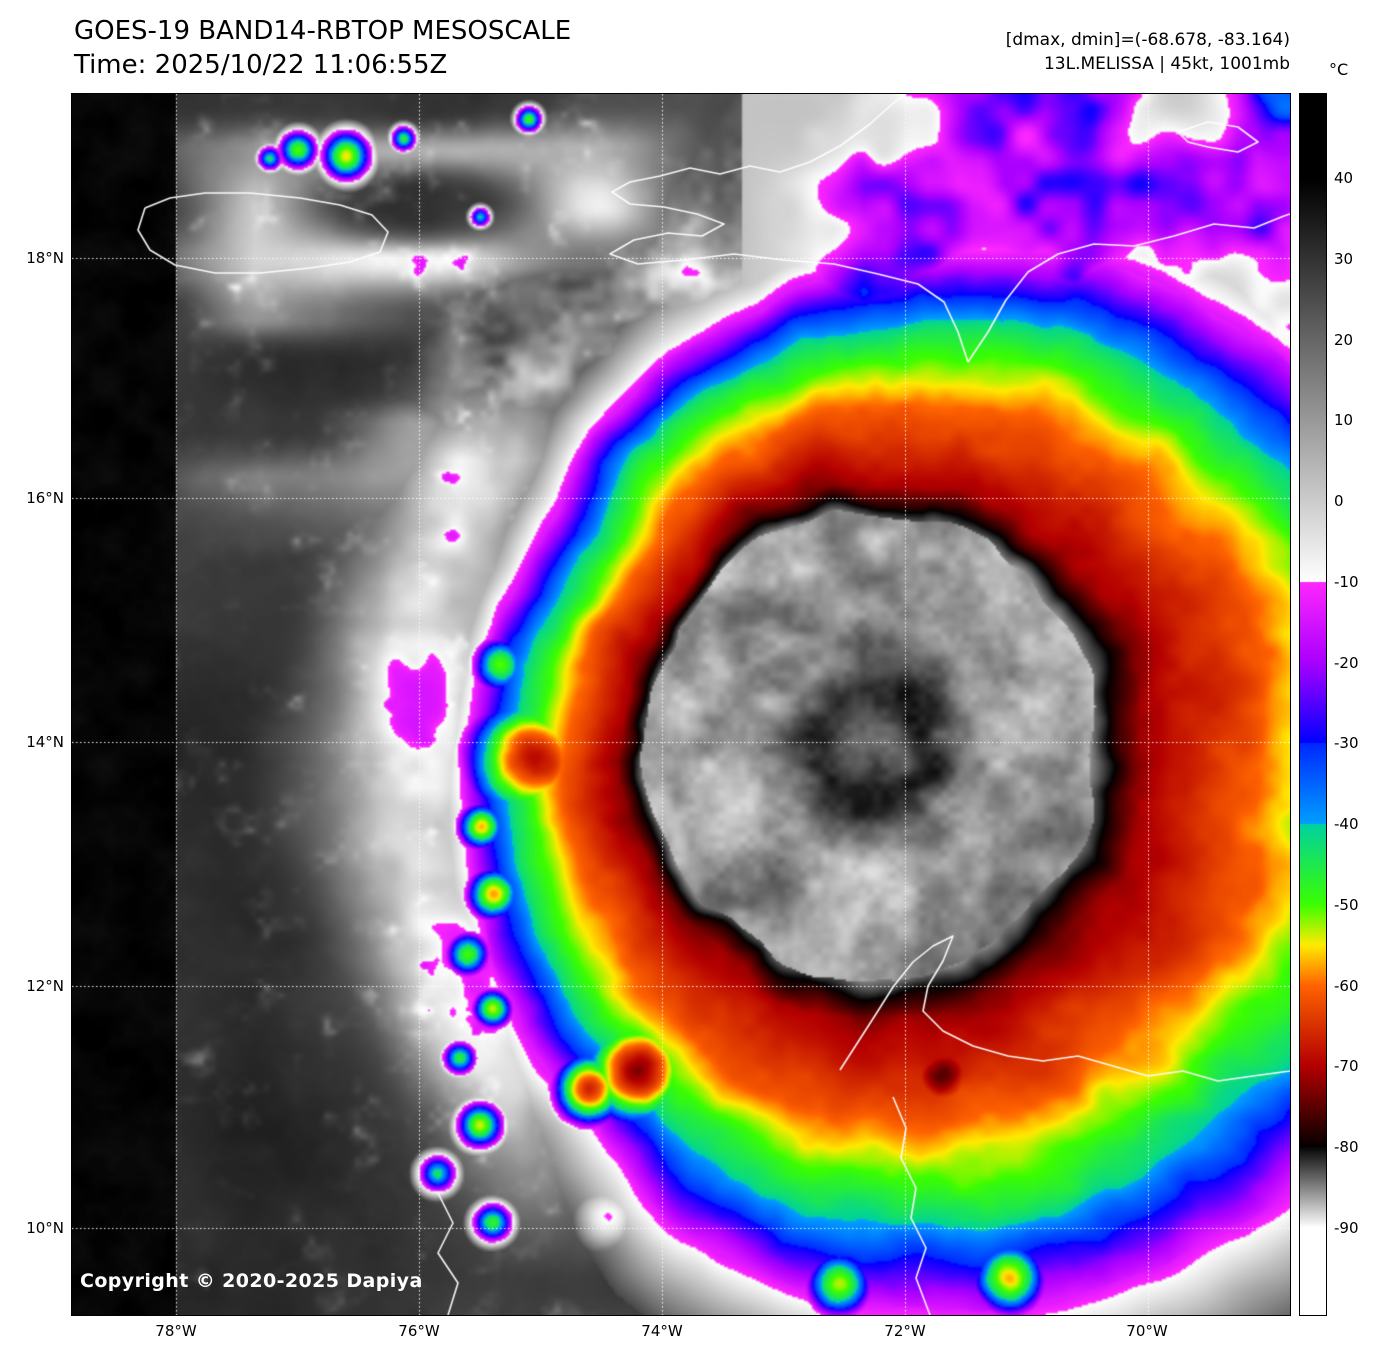  What do you see at coordinates (1344, 259) in the screenshot?
I see `colorbar-tick-30: 30` at bounding box center [1344, 259].